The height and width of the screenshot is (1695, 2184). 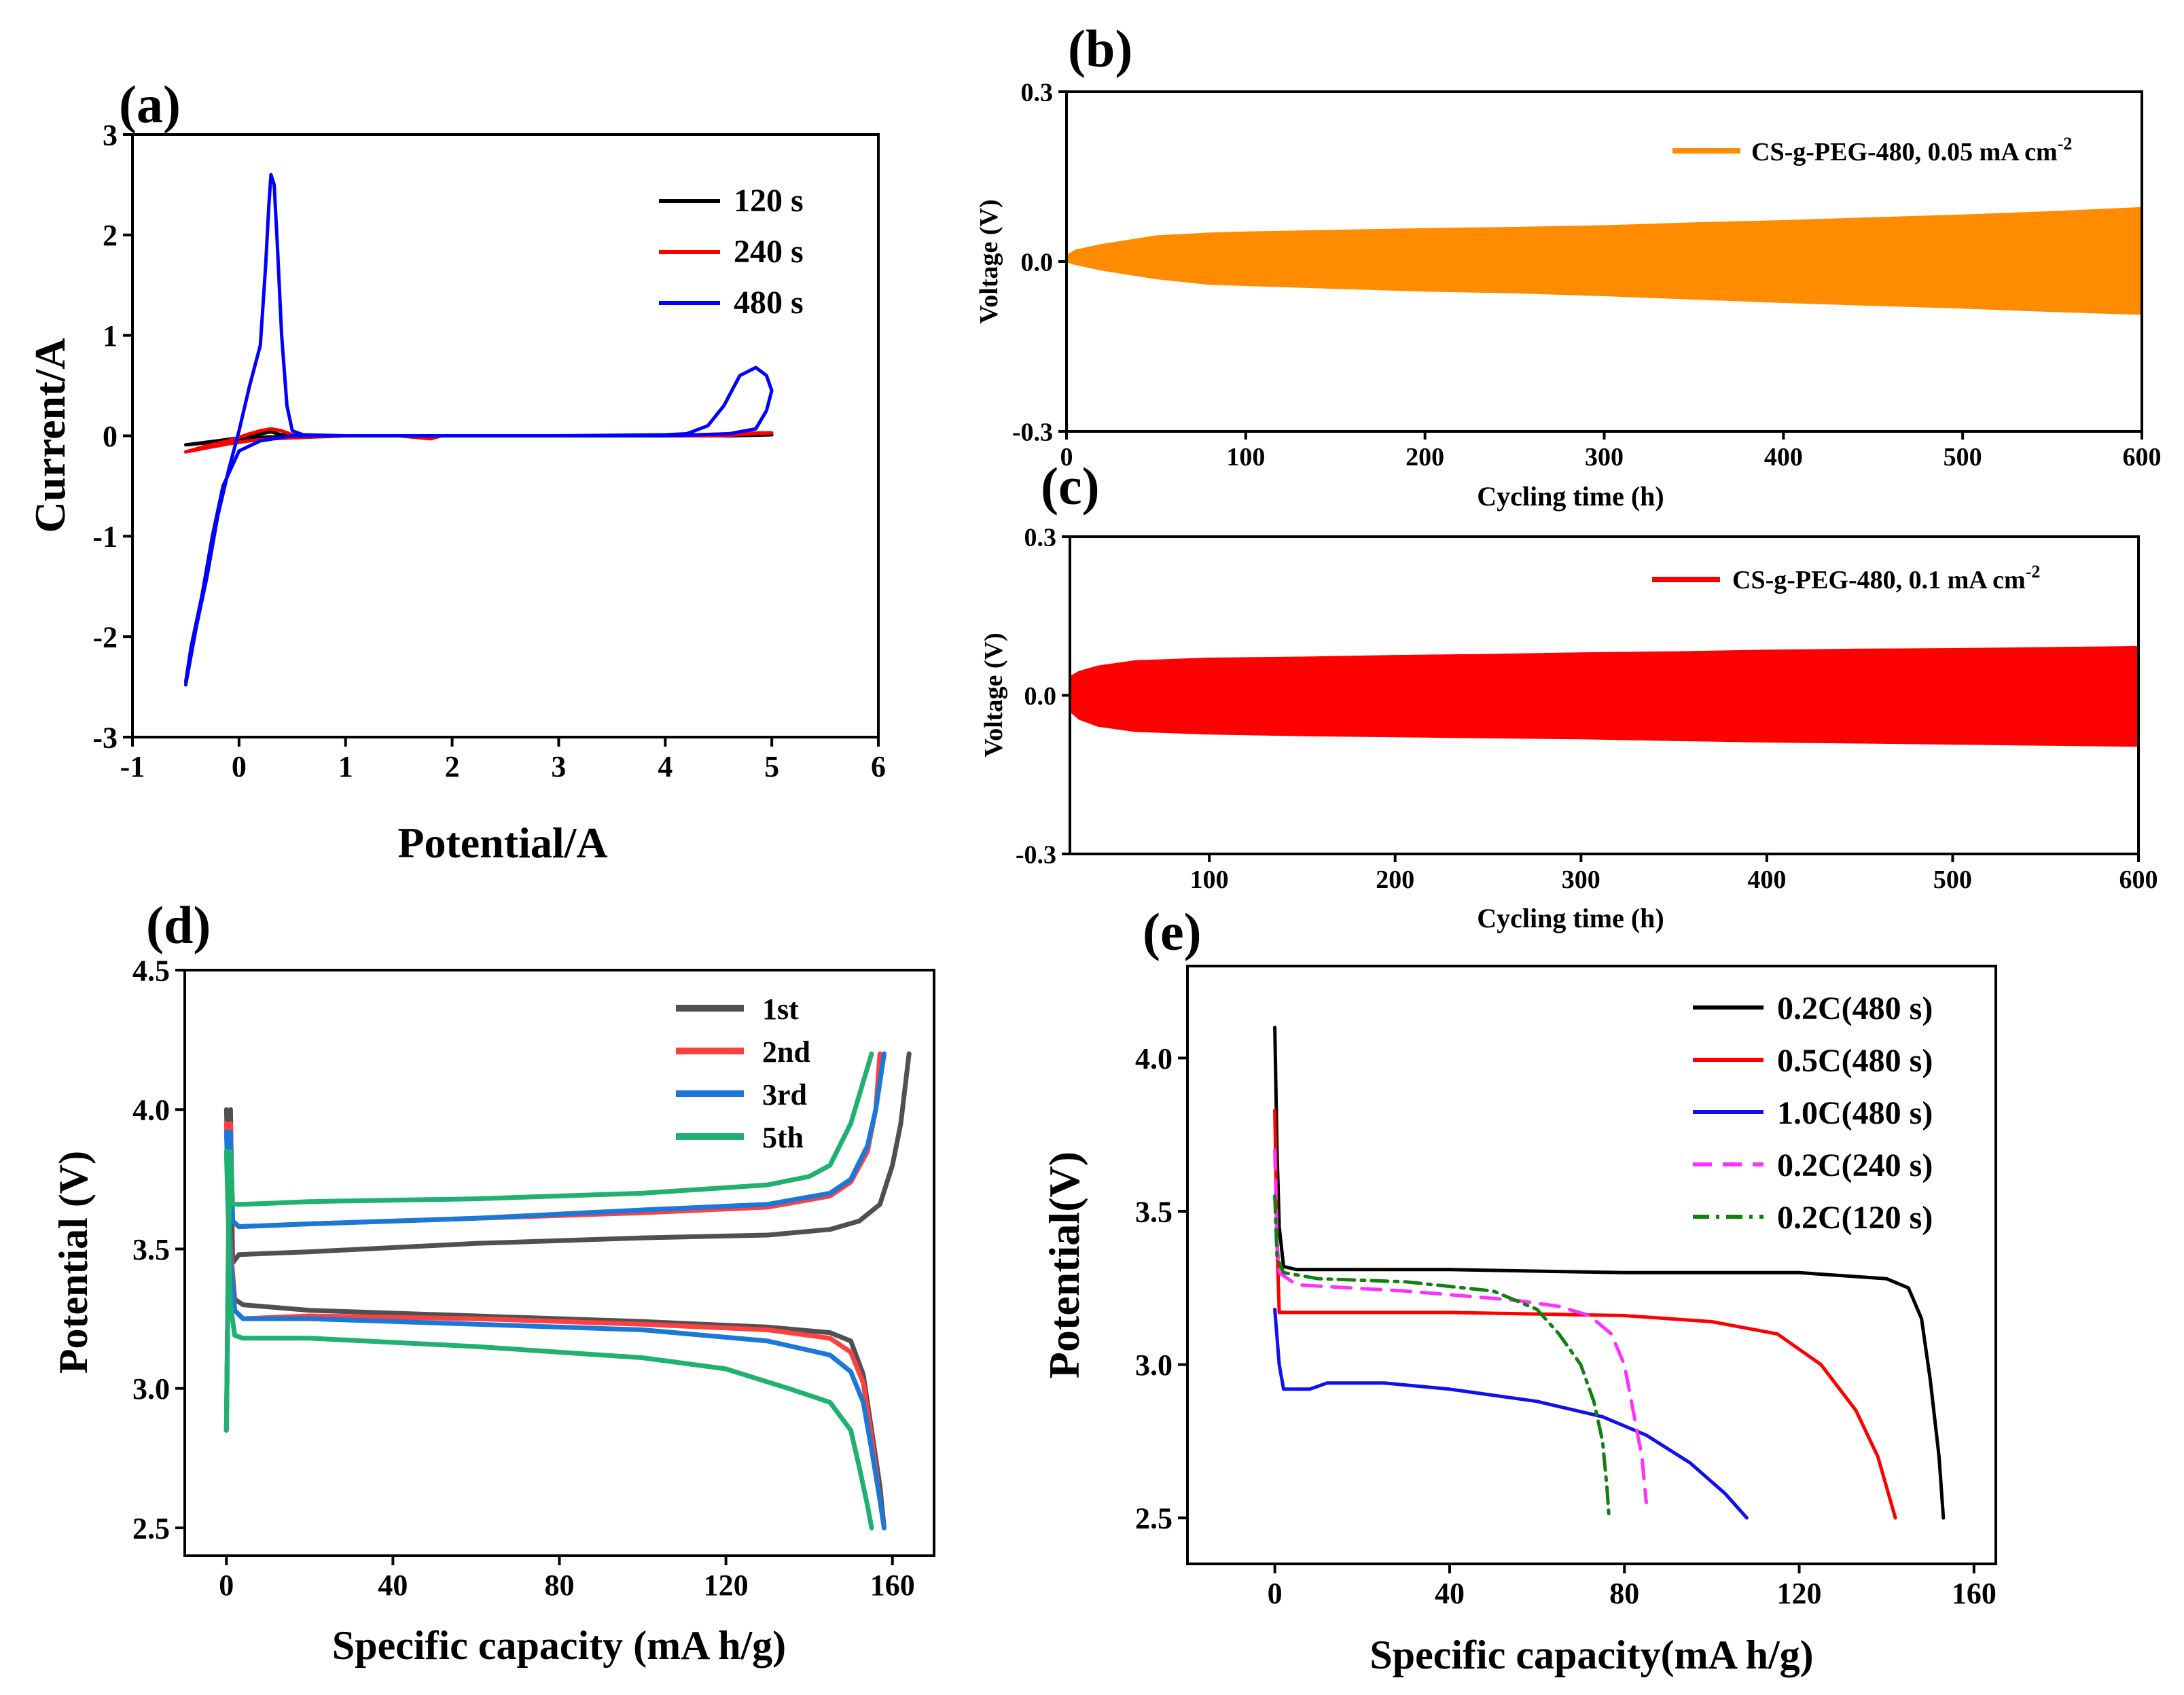 What do you see at coordinates (786, 1052) in the screenshot?
I see `legend-label-2nd: 2nd` at bounding box center [786, 1052].